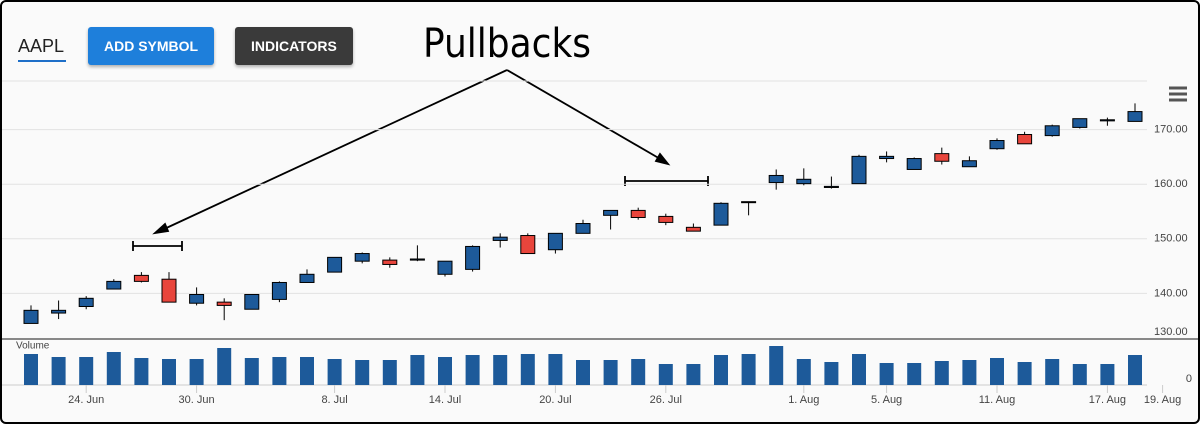 The image size is (1200, 424). I want to click on y-tick-label: 140.00, so click(1171, 293).